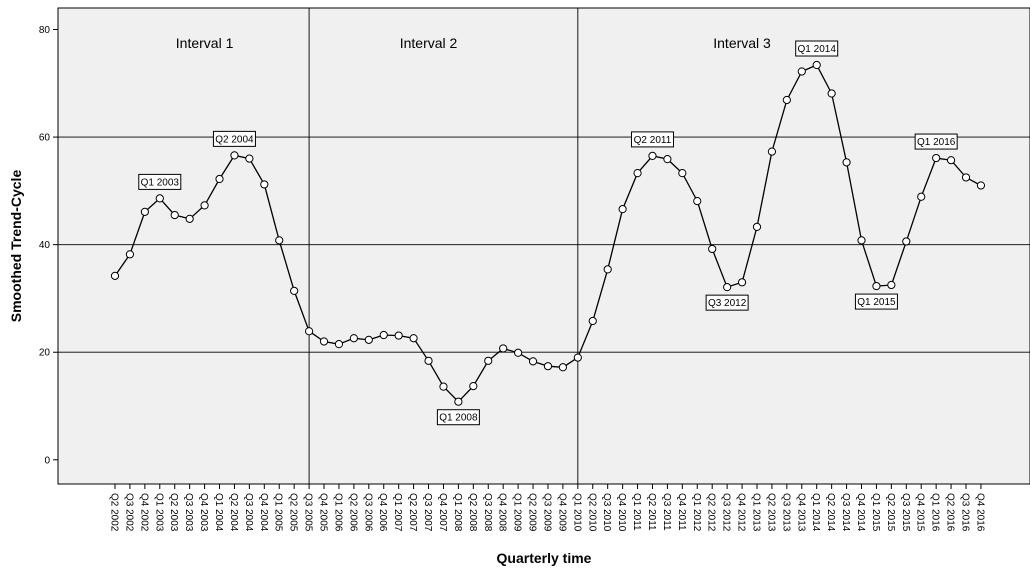 The width and height of the screenshot is (1030, 575). What do you see at coordinates (47, 460) in the screenshot?
I see `y-tick-label: 0` at bounding box center [47, 460].